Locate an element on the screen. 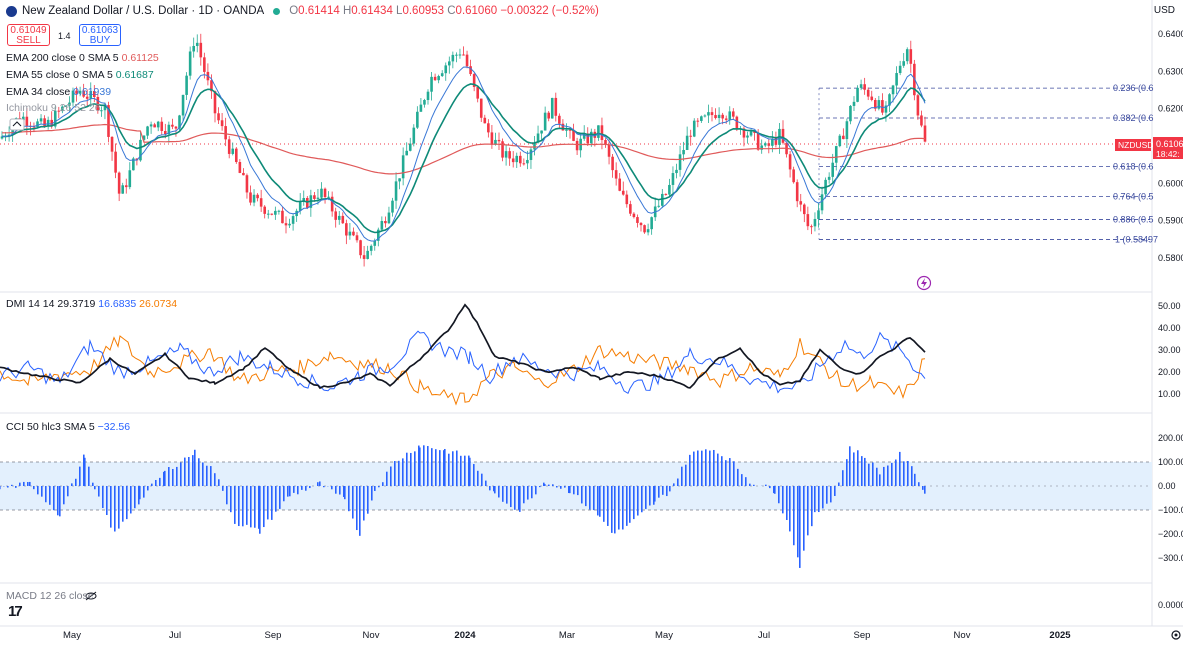  dmi-plus-value: 16.6835 is located at coordinates (117, 304).